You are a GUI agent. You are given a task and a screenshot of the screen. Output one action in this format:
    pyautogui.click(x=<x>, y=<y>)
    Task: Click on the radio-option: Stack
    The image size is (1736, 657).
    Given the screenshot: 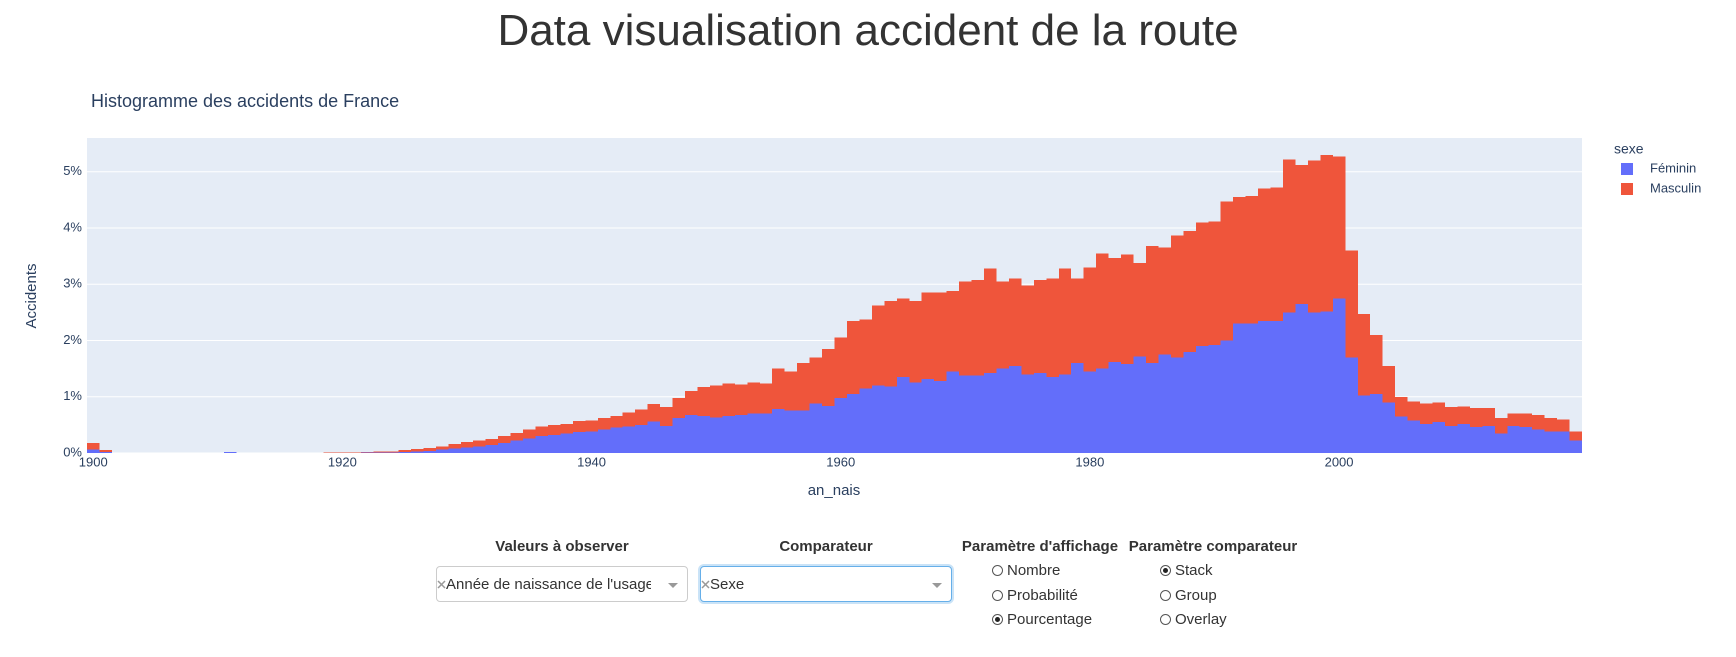 What is the action you would take?
    pyautogui.click(x=1186, y=570)
    